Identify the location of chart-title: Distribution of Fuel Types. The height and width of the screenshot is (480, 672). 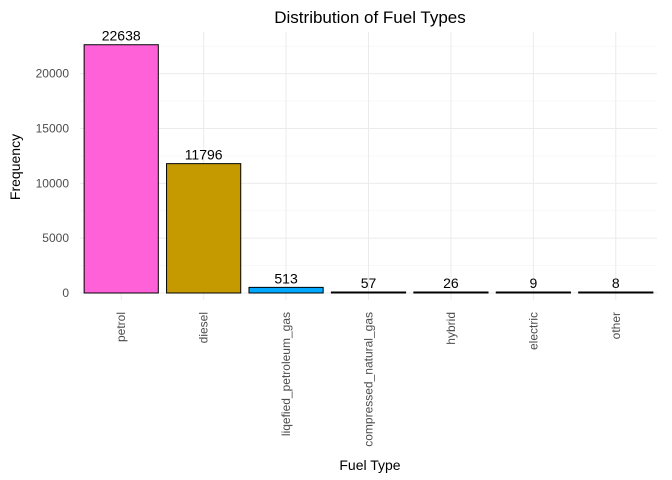
(370, 17).